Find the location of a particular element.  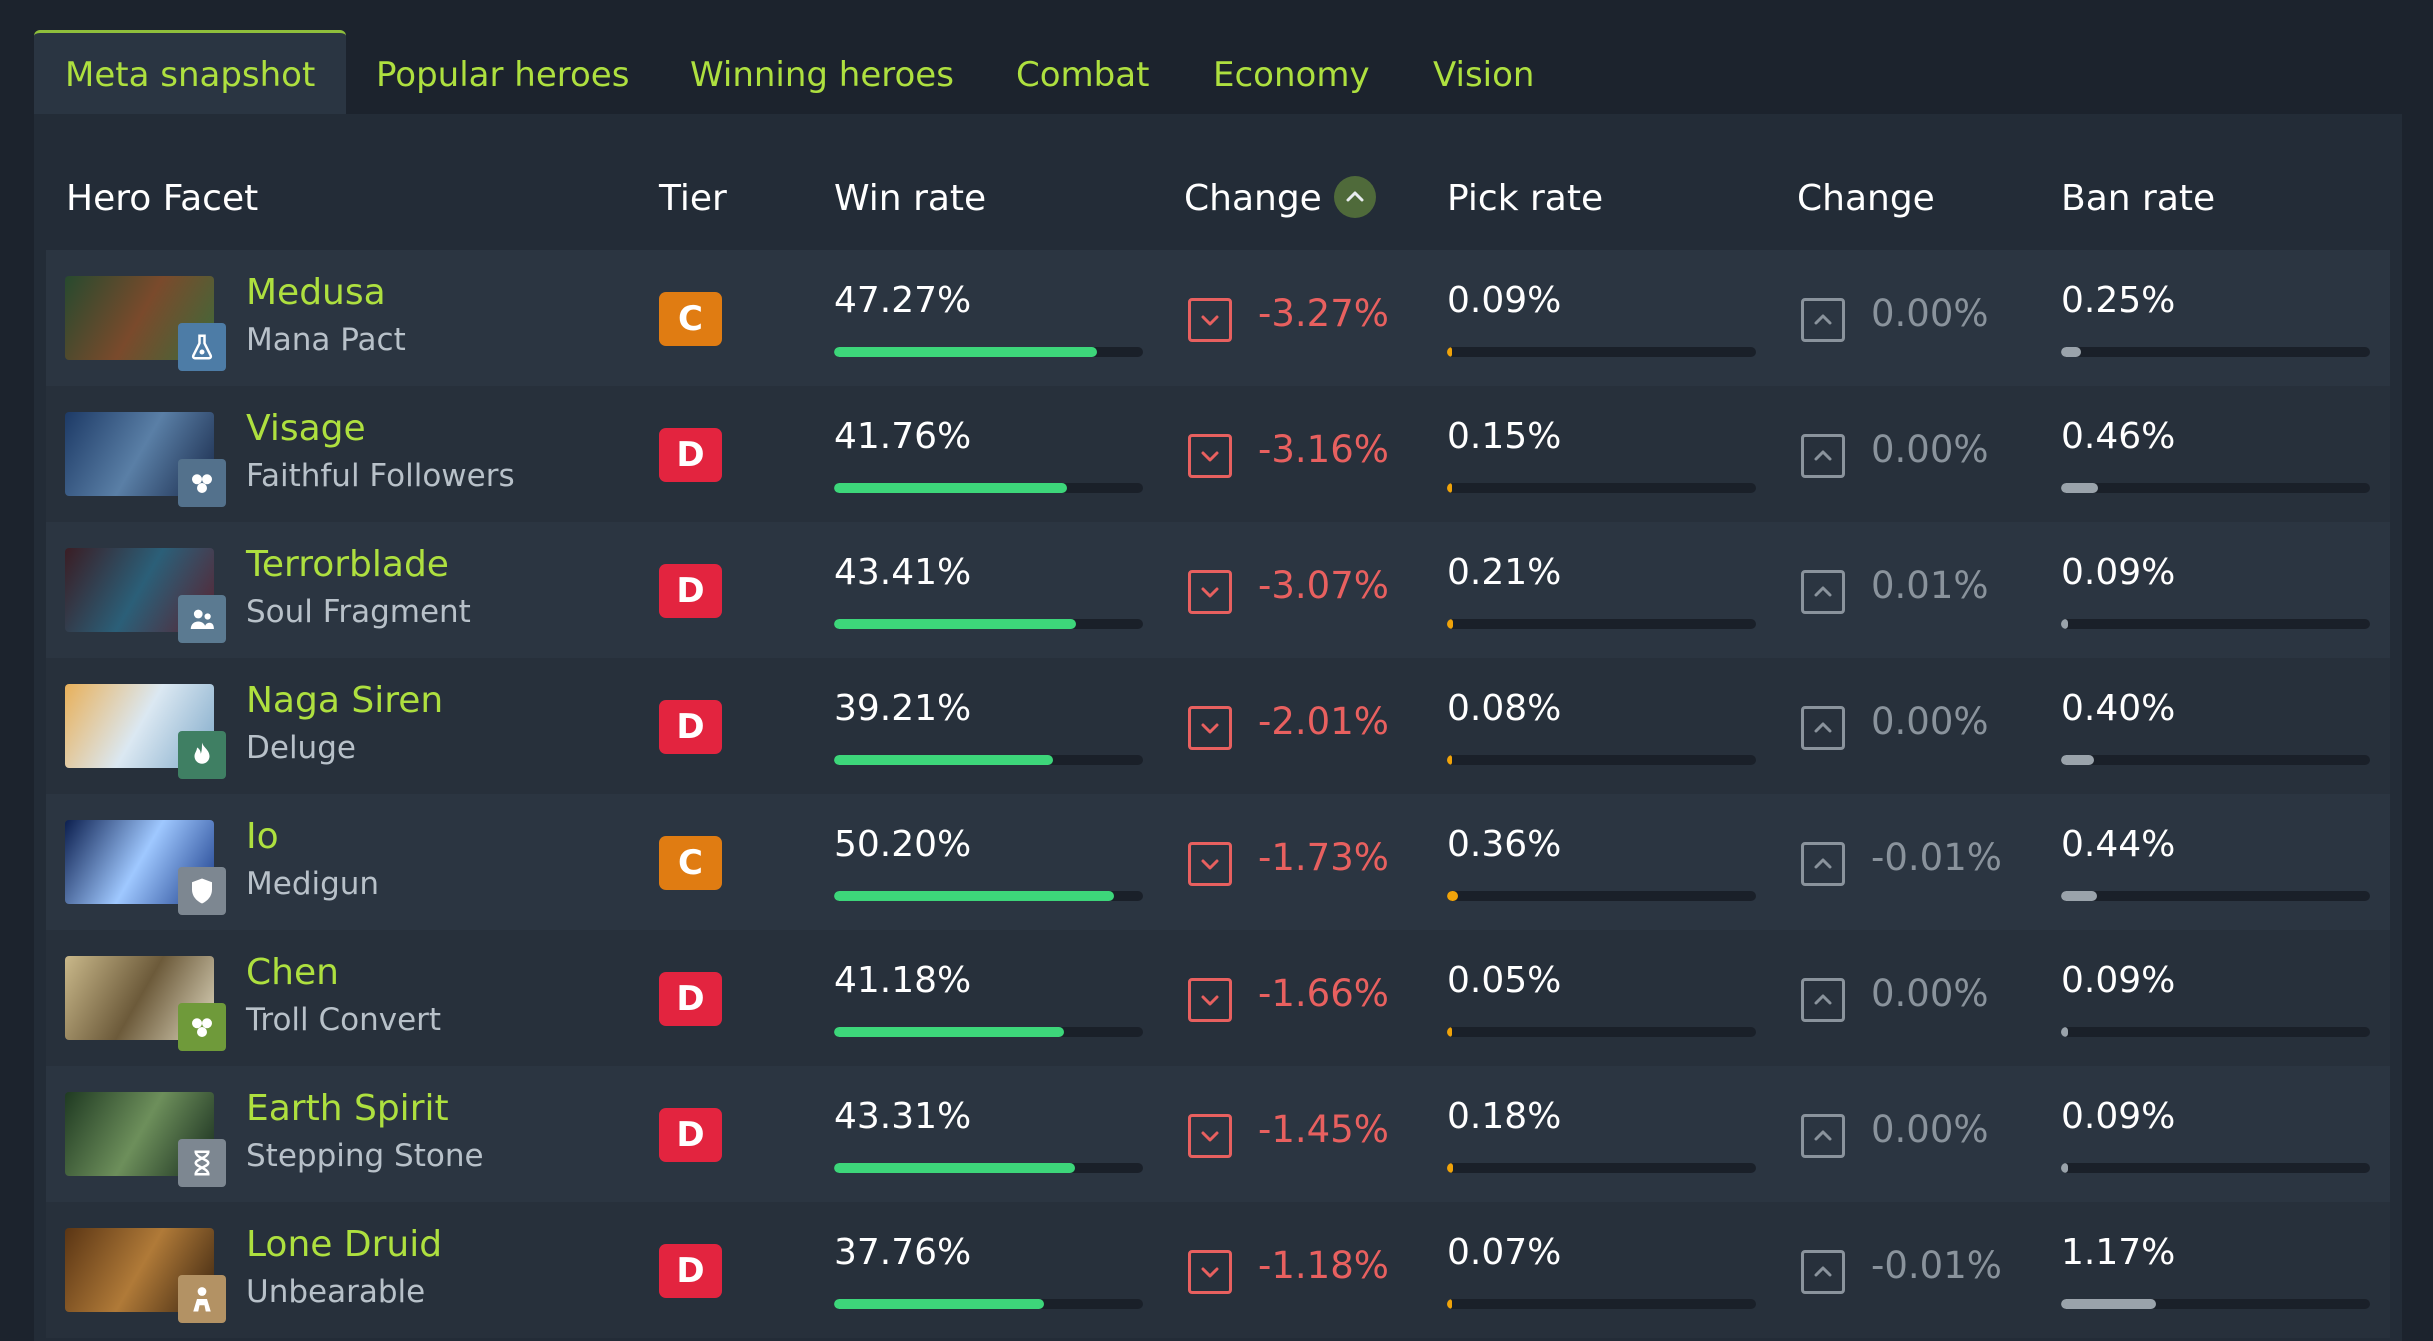

hero-name: Io is located at coordinates (262, 836).